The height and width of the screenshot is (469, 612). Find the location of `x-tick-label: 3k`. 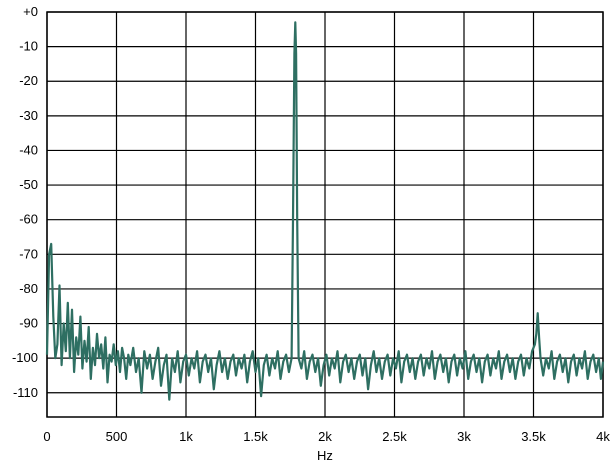

x-tick-label: 3k is located at coordinates (464, 436).